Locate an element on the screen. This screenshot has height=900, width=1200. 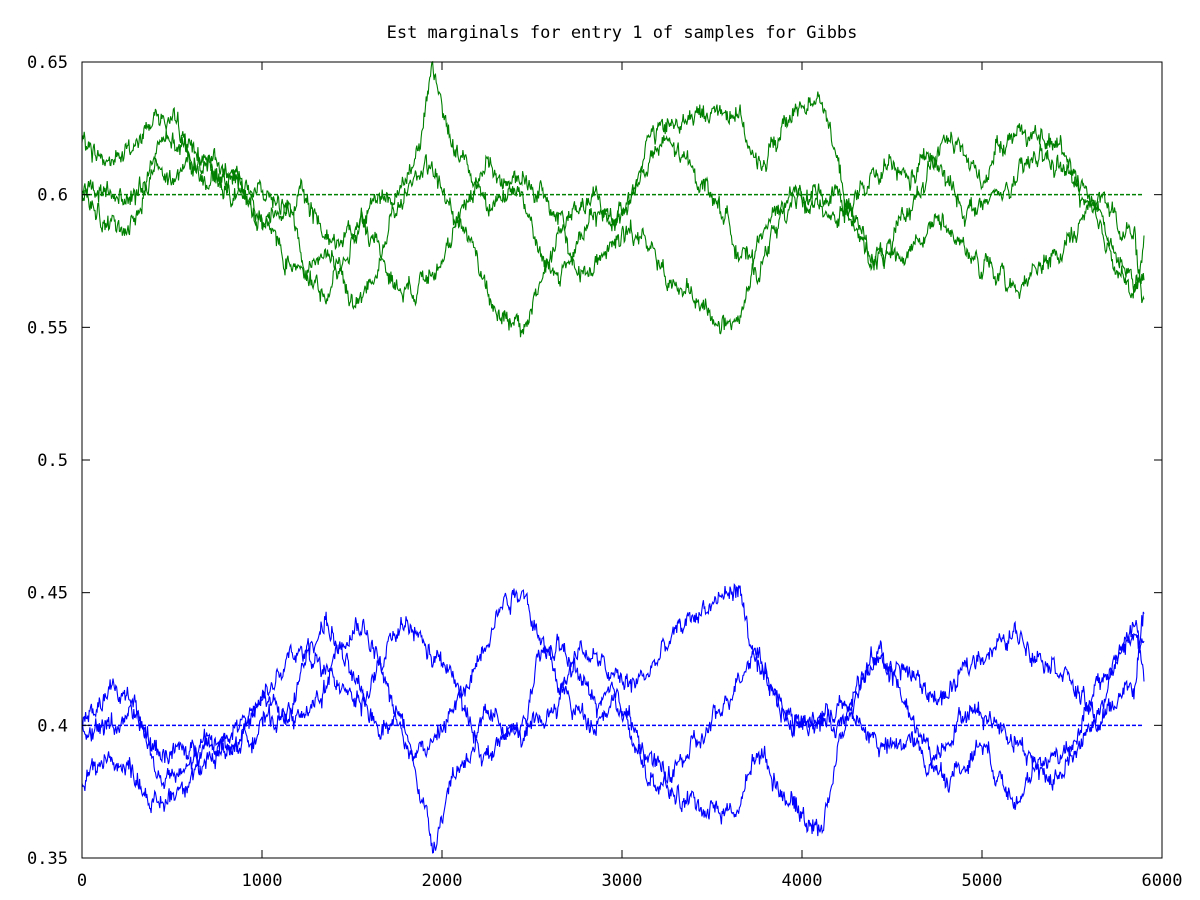
x-tick-label: 3000 is located at coordinates (622, 881).